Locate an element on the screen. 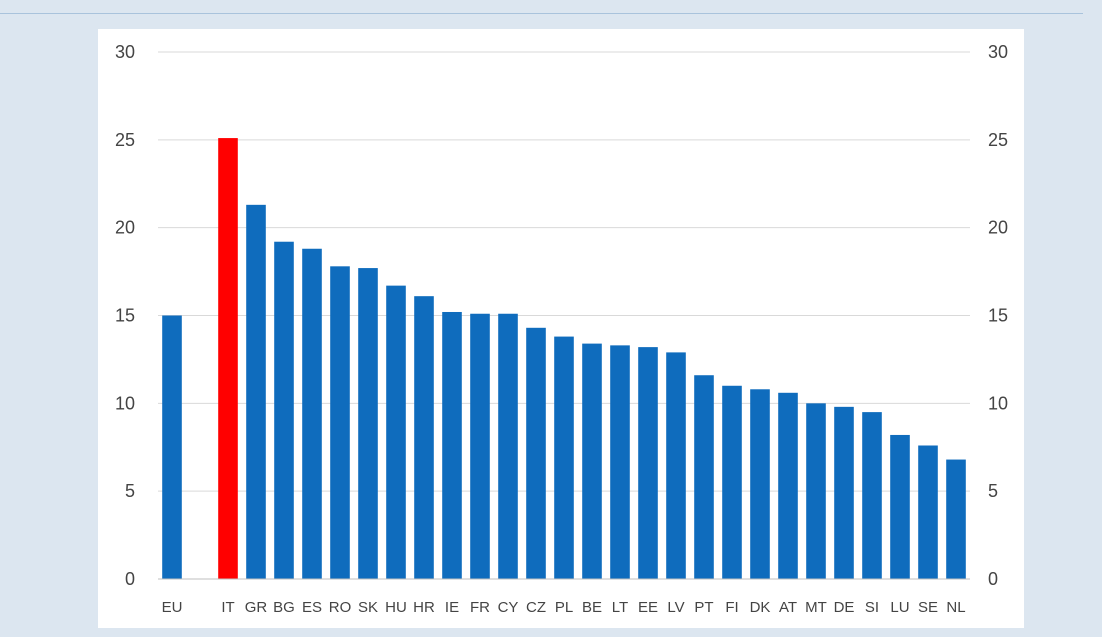 The height and width of the screenshot is (637, 1102). bar-se is located at coordinates (928, 512).